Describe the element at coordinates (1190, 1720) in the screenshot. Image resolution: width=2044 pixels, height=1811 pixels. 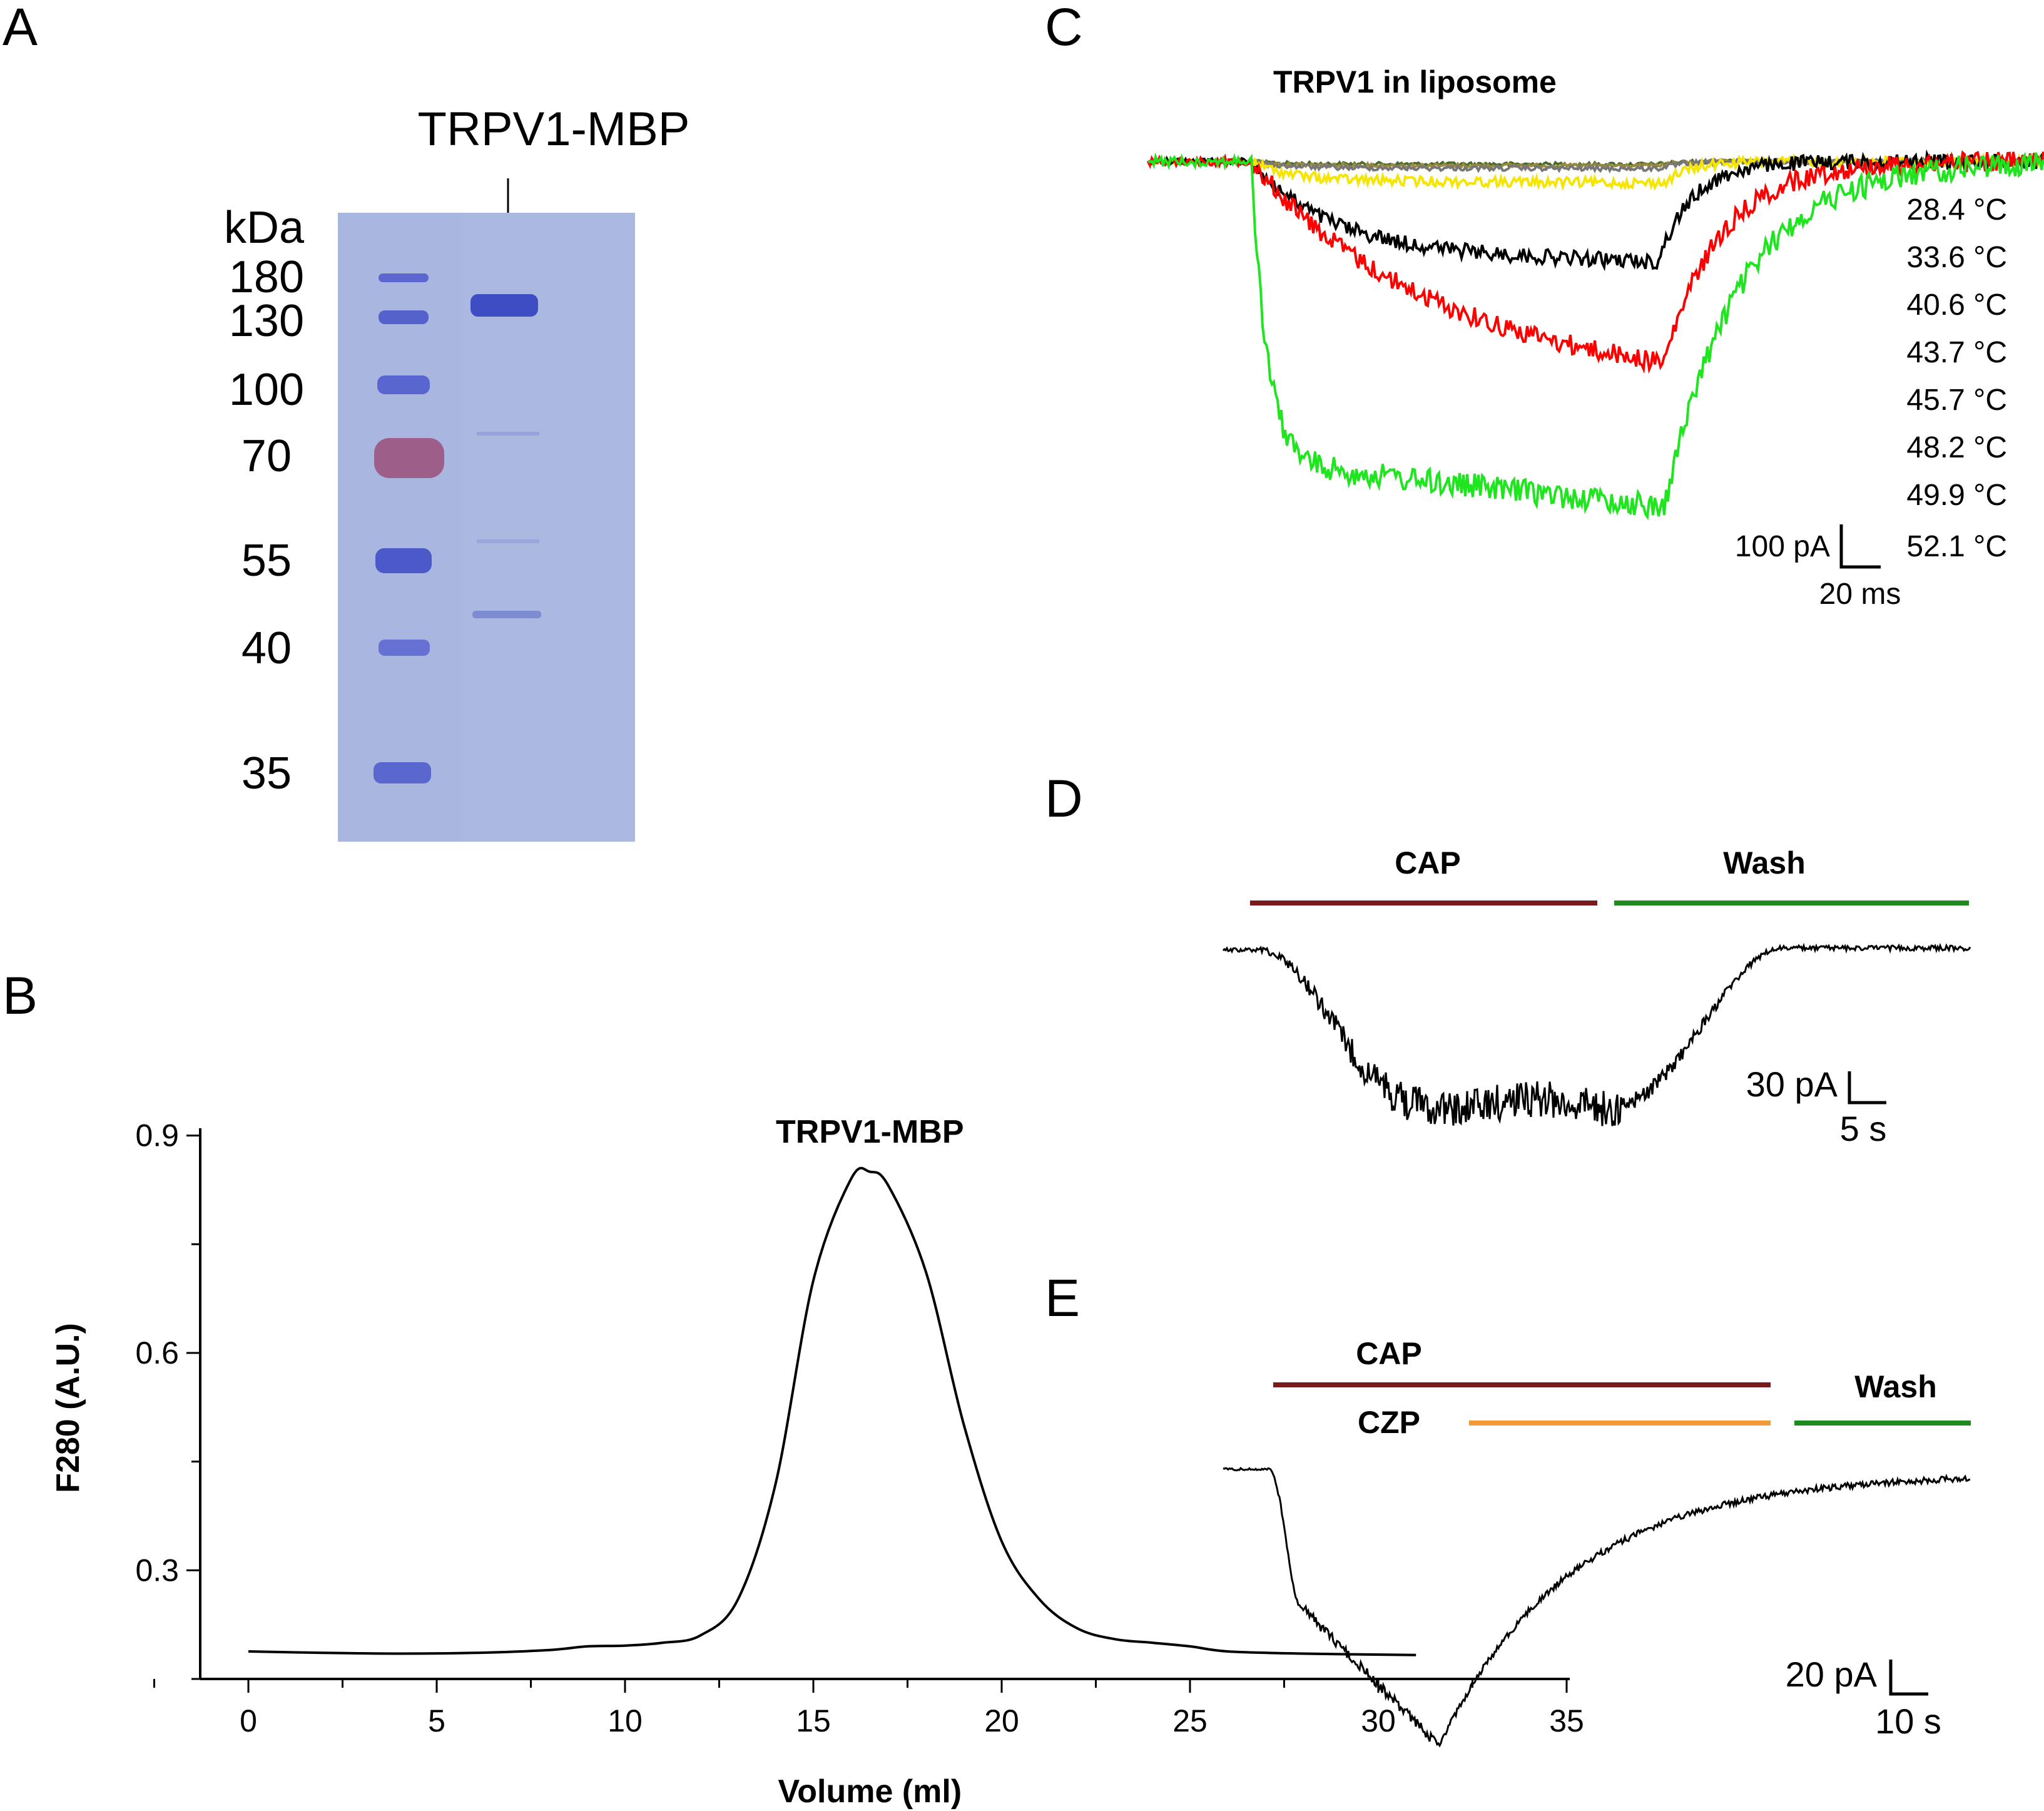
I see `b-x-tick-label: 25` at that location.